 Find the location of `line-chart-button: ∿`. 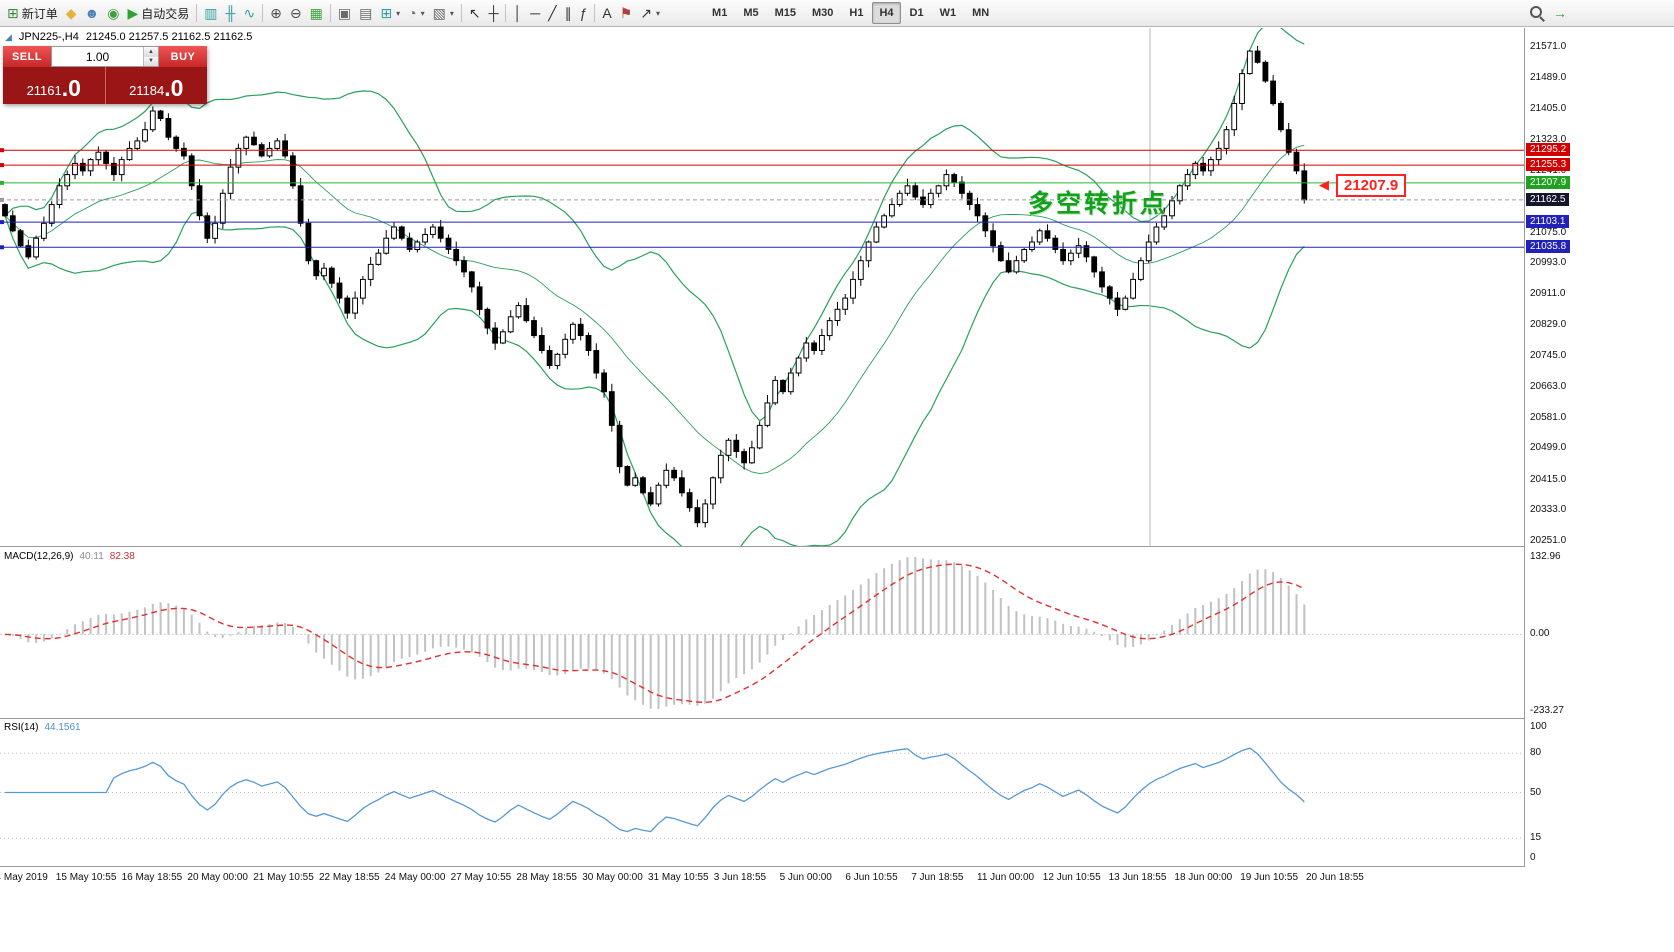

line-chart-button: ∿ is located at coordinates (249, 13).